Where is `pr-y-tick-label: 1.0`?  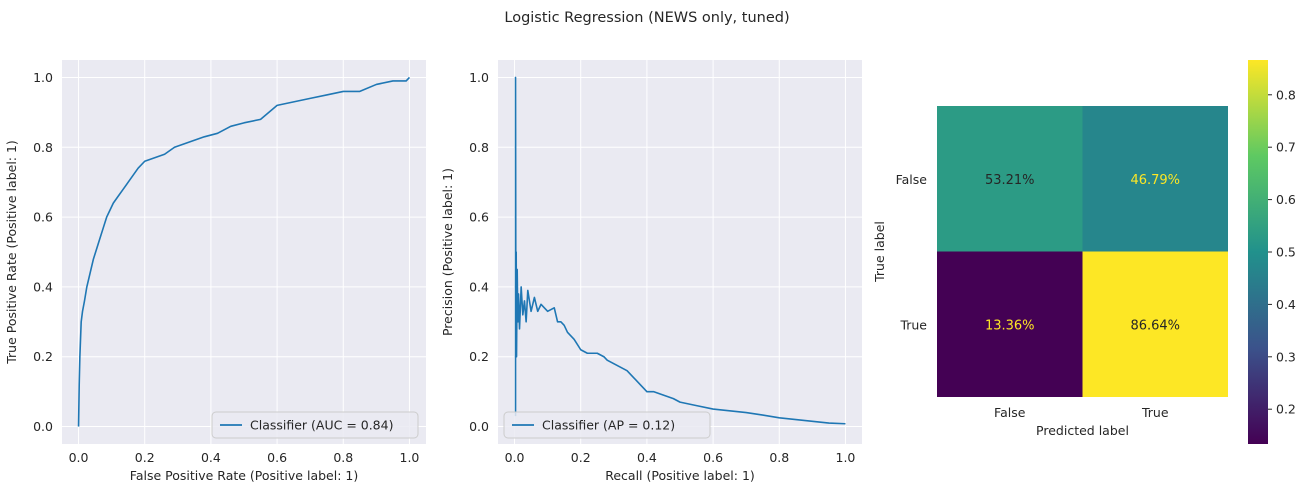 pr-y-tick-label: 1.0 is located at coordinates (479, 77).